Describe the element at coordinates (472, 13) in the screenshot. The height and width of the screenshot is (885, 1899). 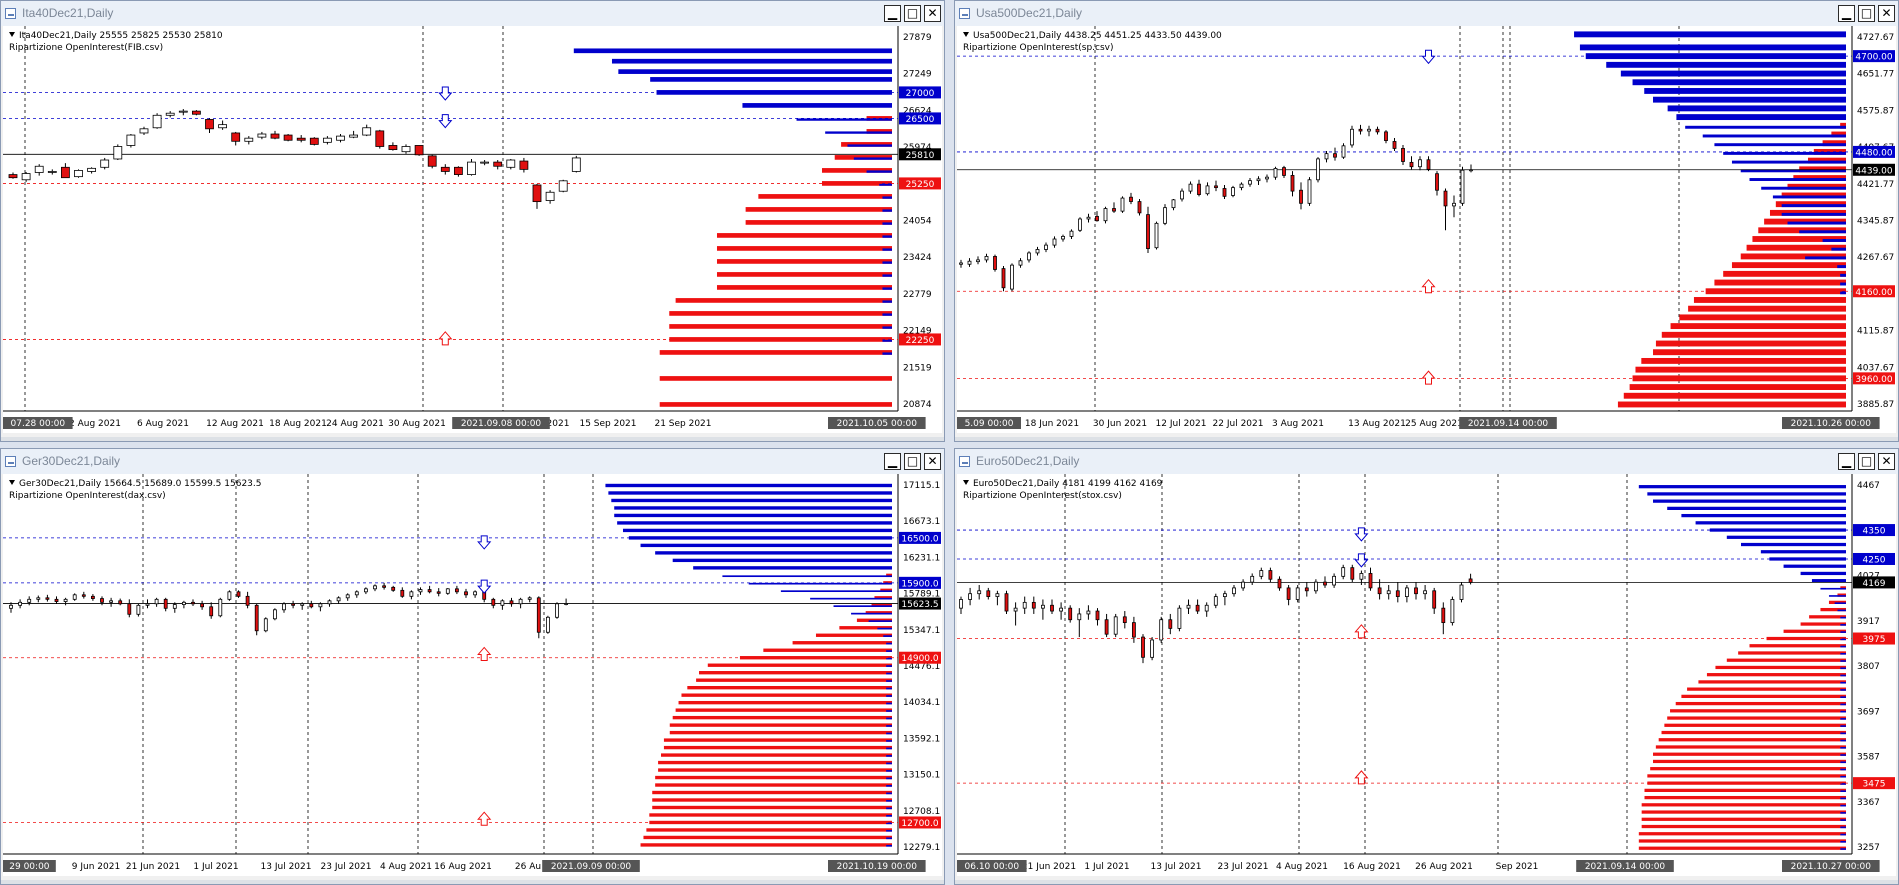
I see `window-titlebar: Ita40Dec21,Daily ▁ □ ✕` at that location.